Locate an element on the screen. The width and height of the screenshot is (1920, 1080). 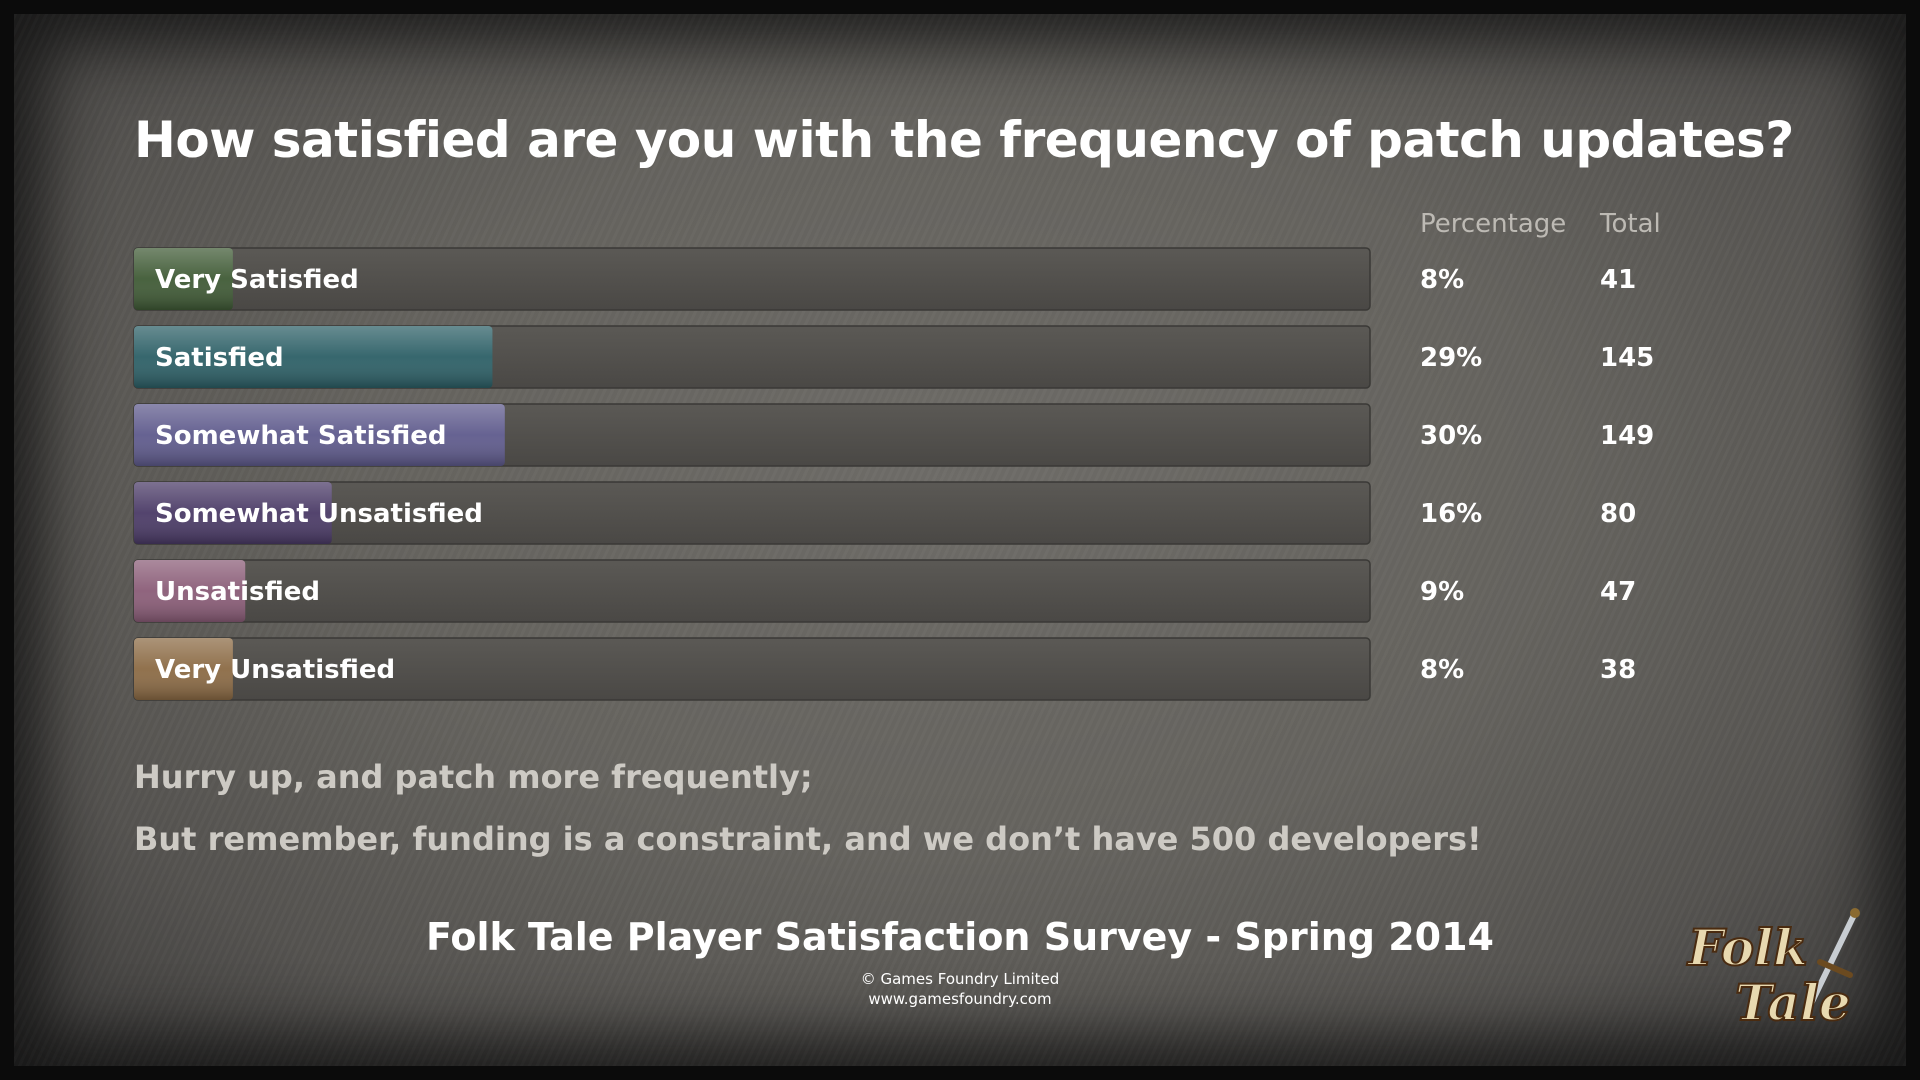
bar-category-label: Somewhat Unsatisfied is located at coordinates (319, 514).